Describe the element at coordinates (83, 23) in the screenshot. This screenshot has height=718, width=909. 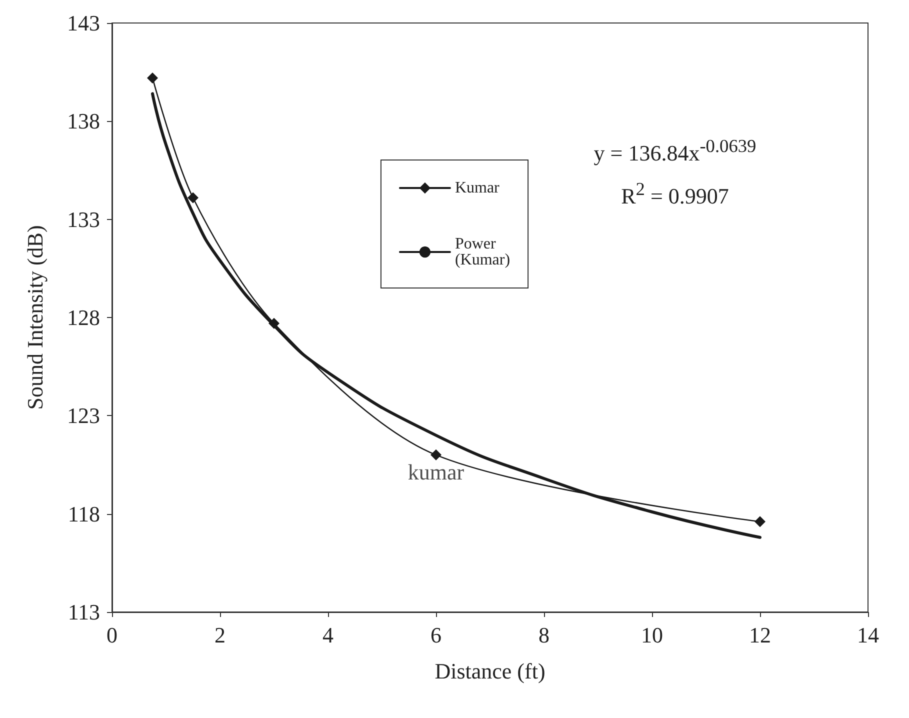
I see `y-tick-label: 143` at that location.